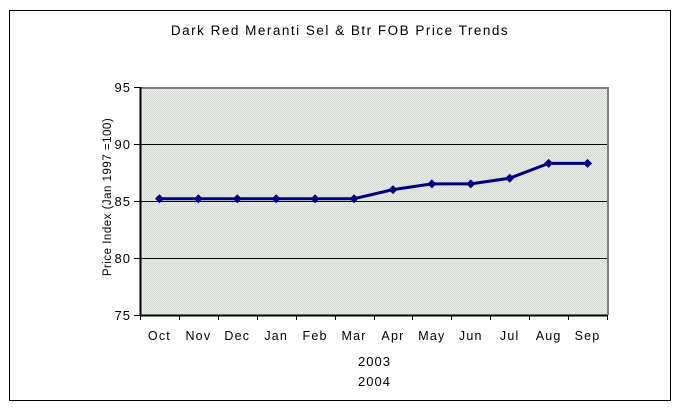 The height and width of the screenshot is (412, 679). What do you see at coordinates (549, 336) in the screenshot?
I see `x-tick-label-aug: Aug` at bounding box center [549, 336].